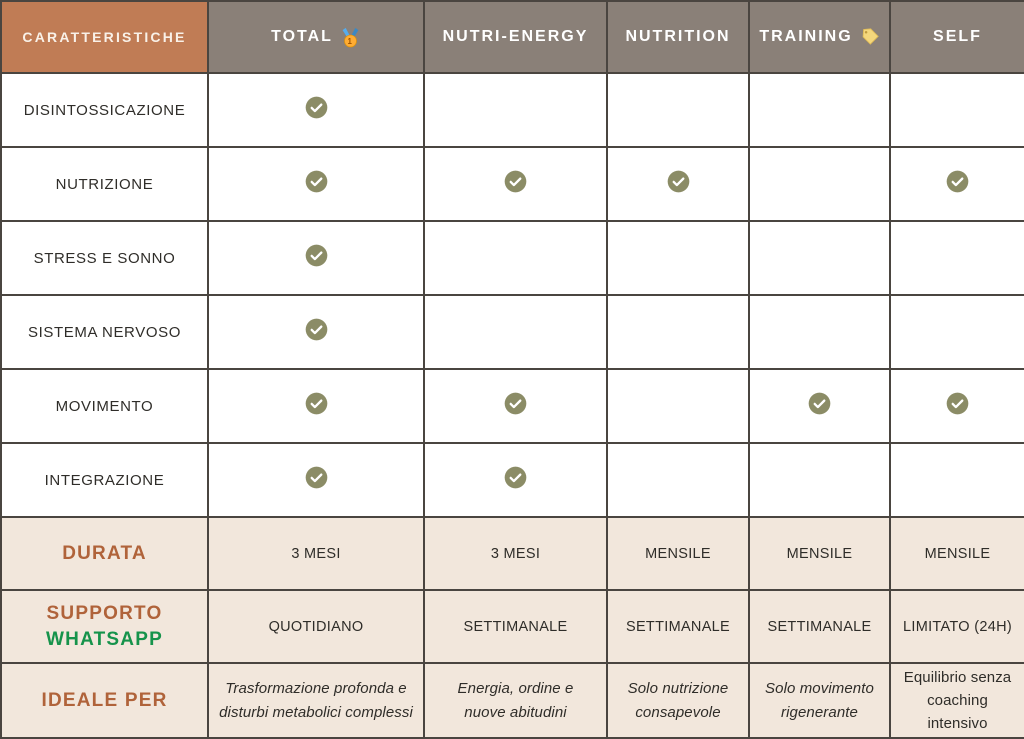 The height and width of the screenshot is (739, 1024). I want to click on feature-label: SISTEMA NERVOSO, so click(104, 332).